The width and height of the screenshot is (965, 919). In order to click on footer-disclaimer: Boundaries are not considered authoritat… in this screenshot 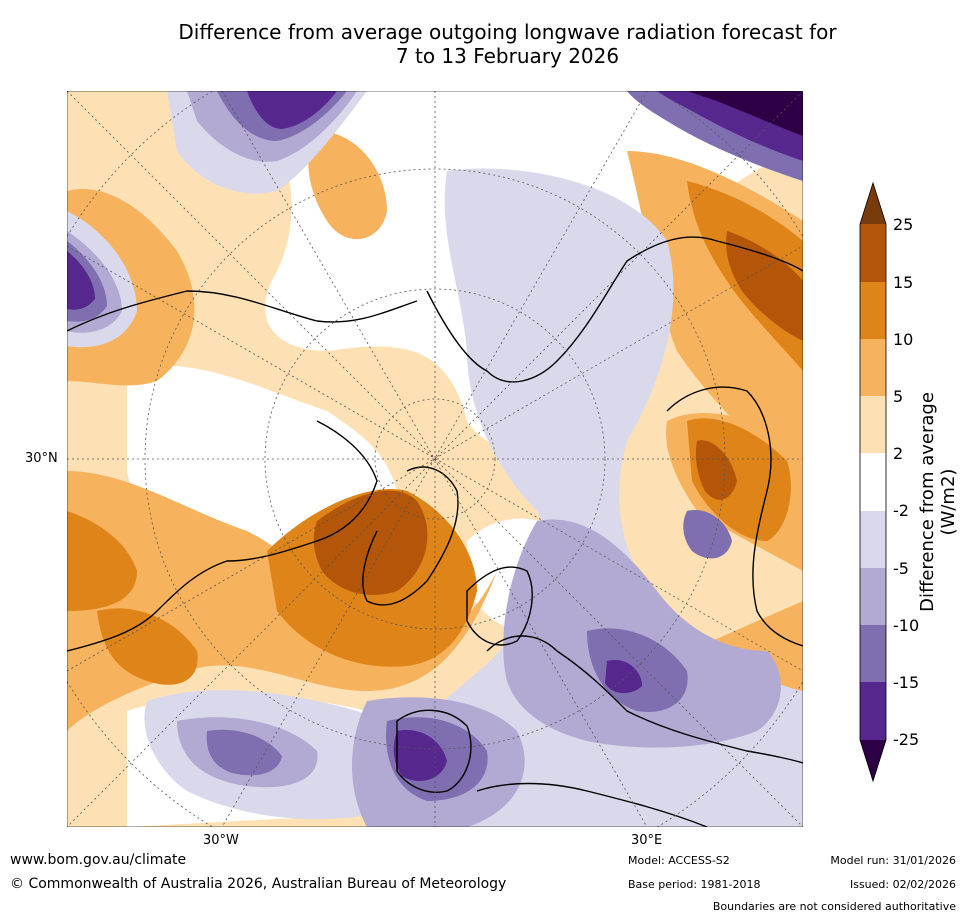, I will do `click(834, 906)`.